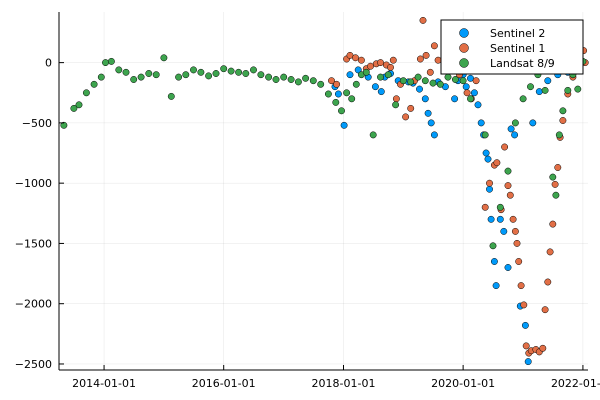 This screenshot has width=600, height=400. What do you see at coordinates (33, 364) in the screenshot?
I see `y-tick-label: −2500` at bounding box center [33, 364].